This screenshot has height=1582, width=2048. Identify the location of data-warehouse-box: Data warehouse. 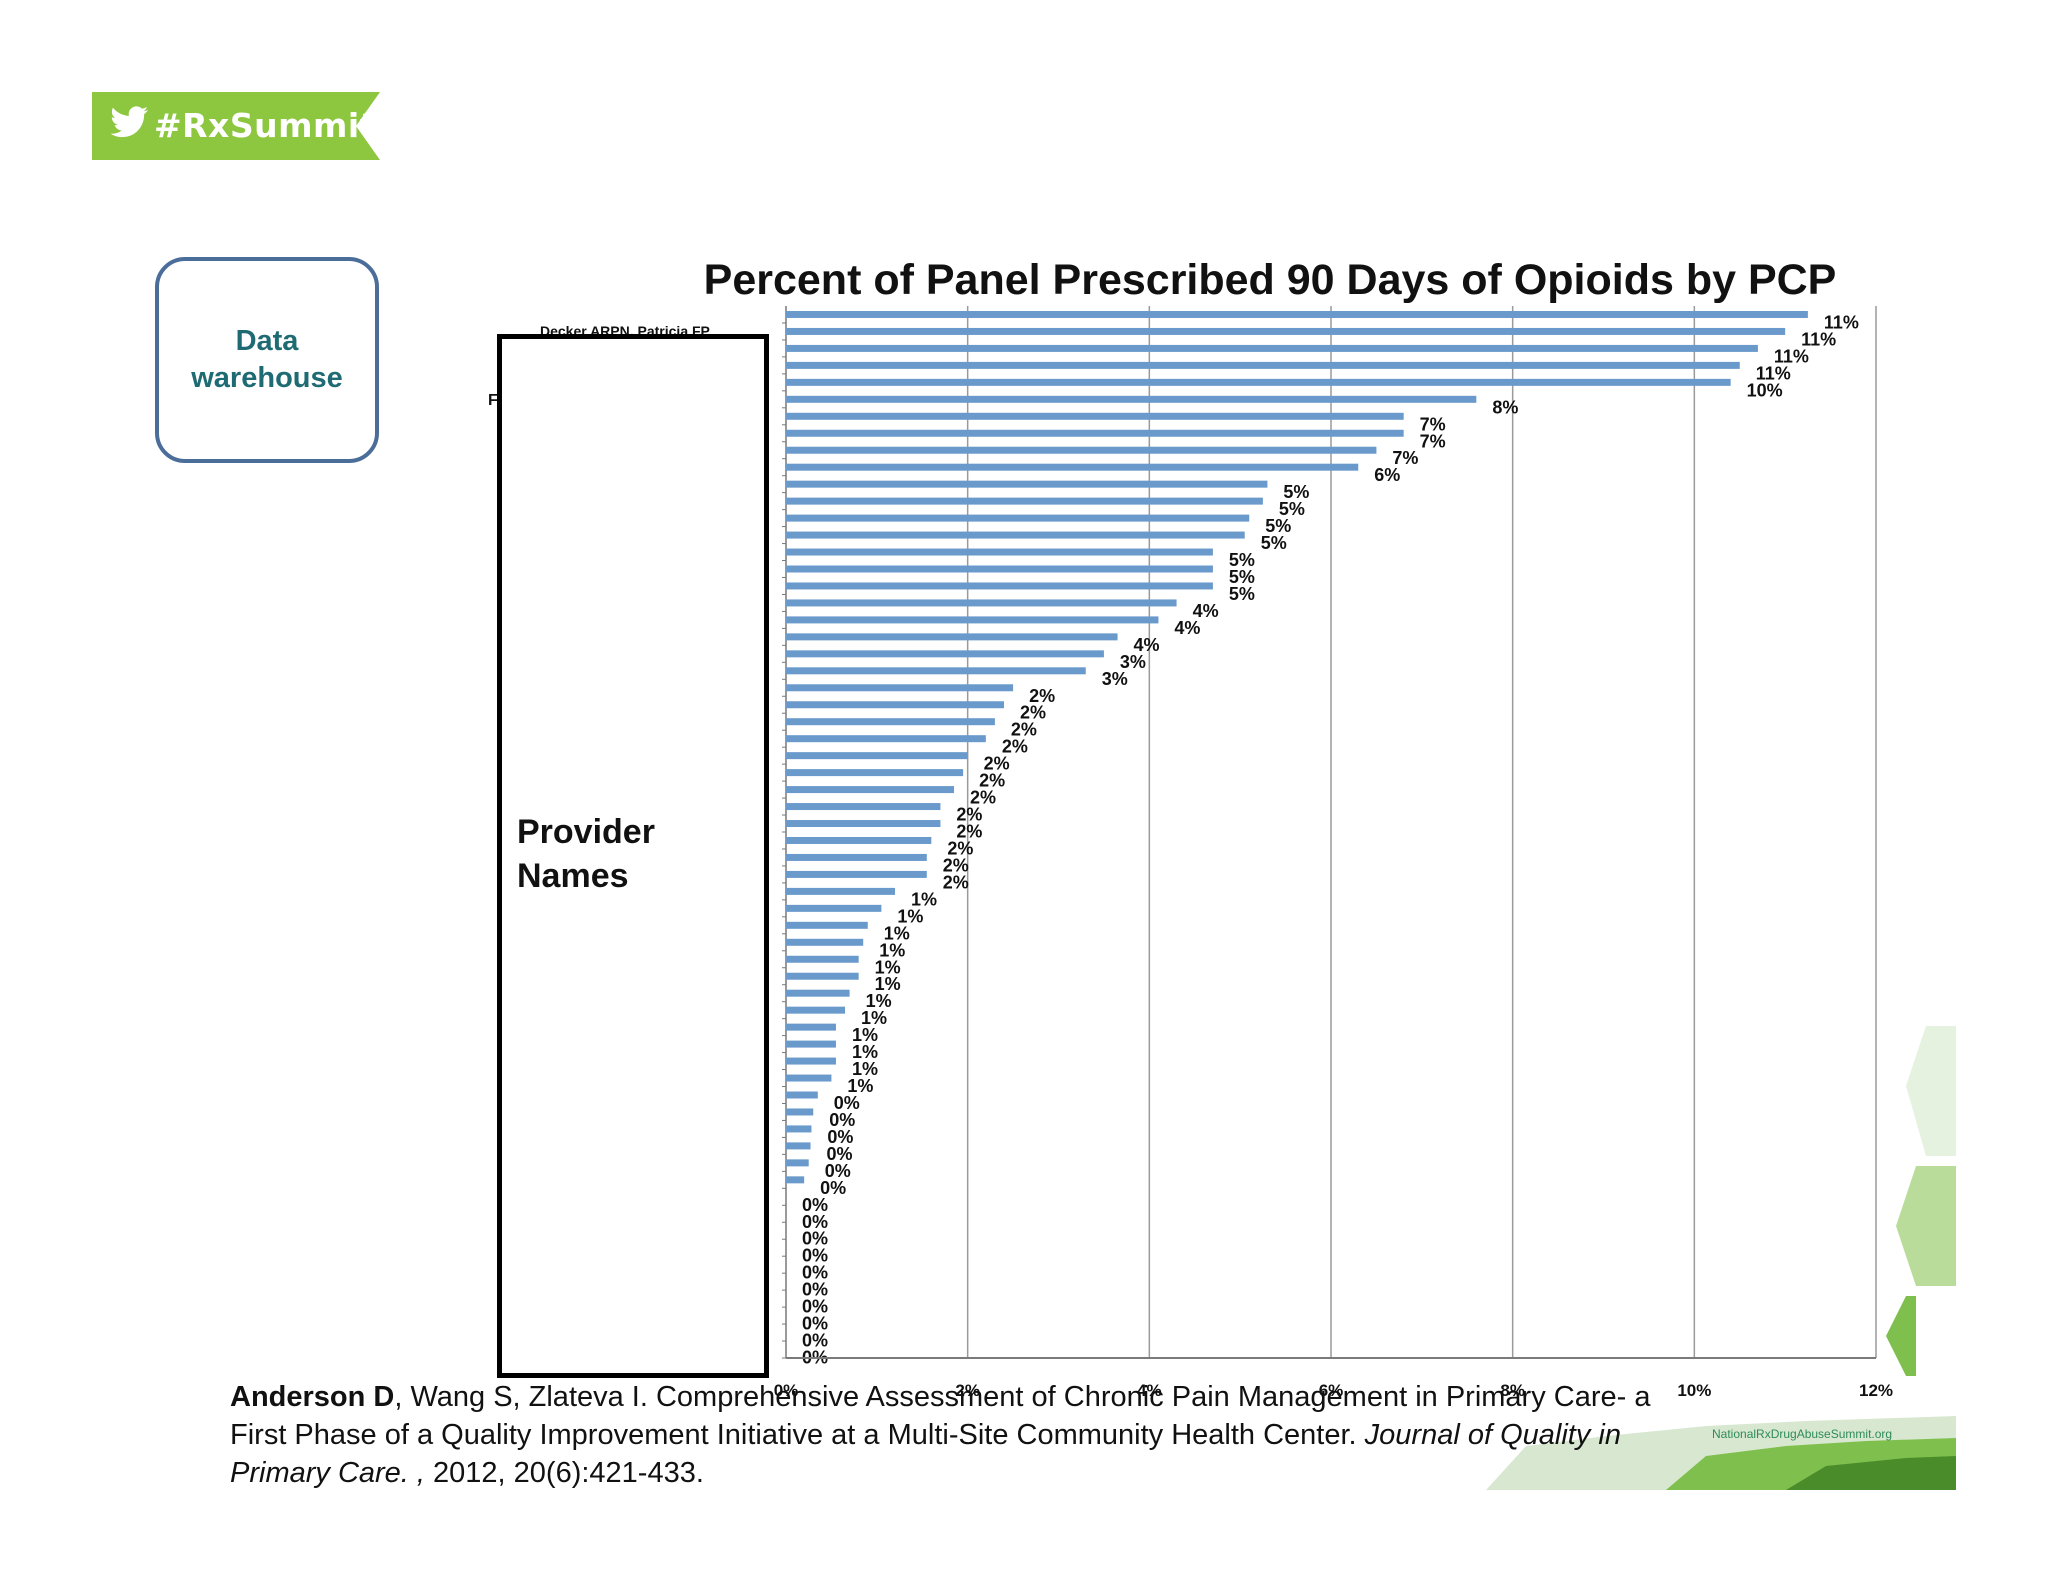
(267, 360).